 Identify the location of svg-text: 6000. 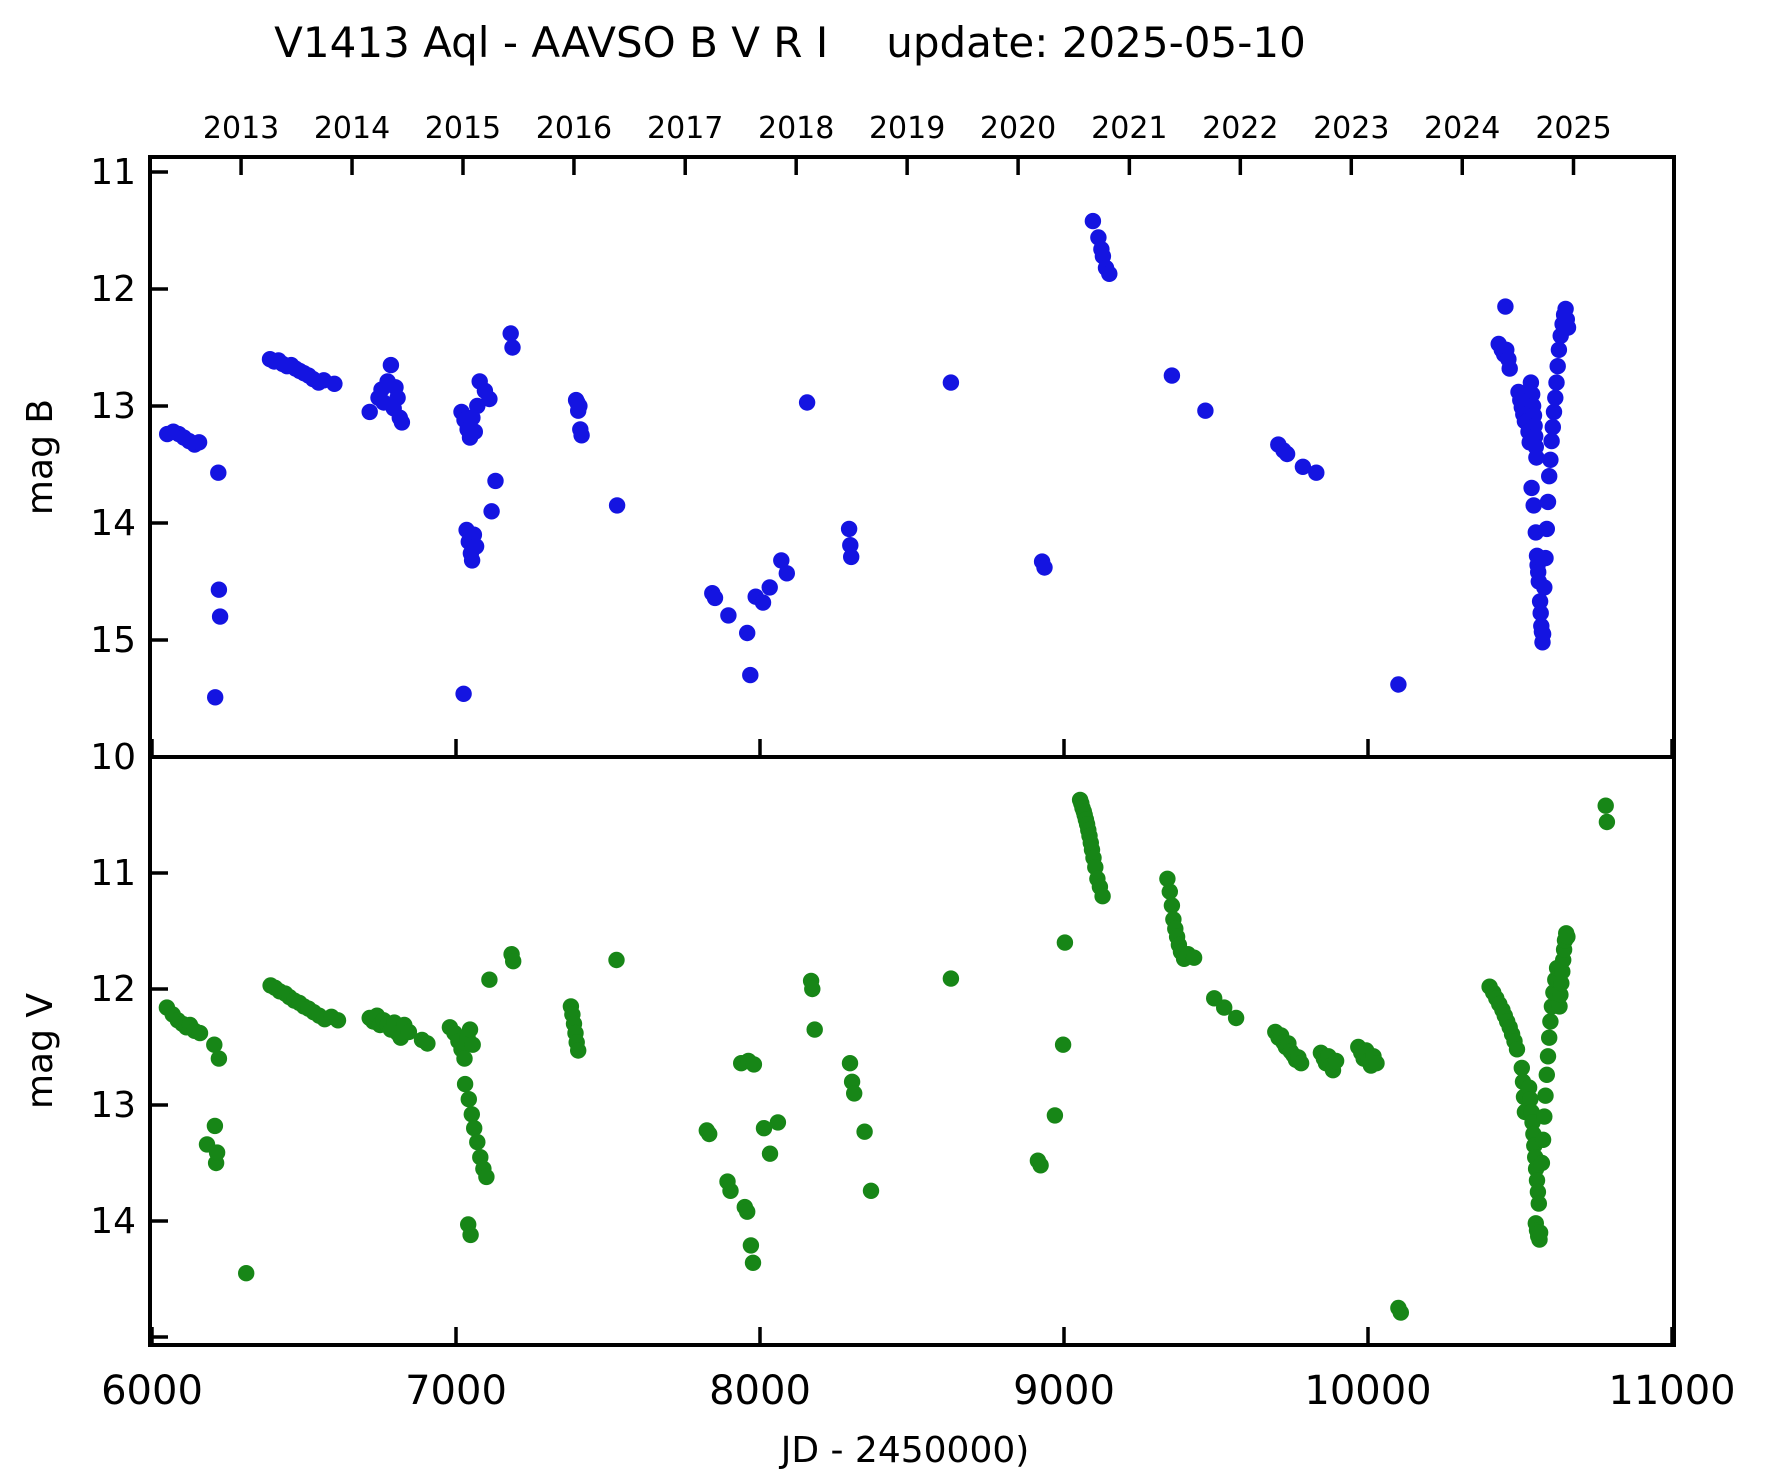
(152, 1391).